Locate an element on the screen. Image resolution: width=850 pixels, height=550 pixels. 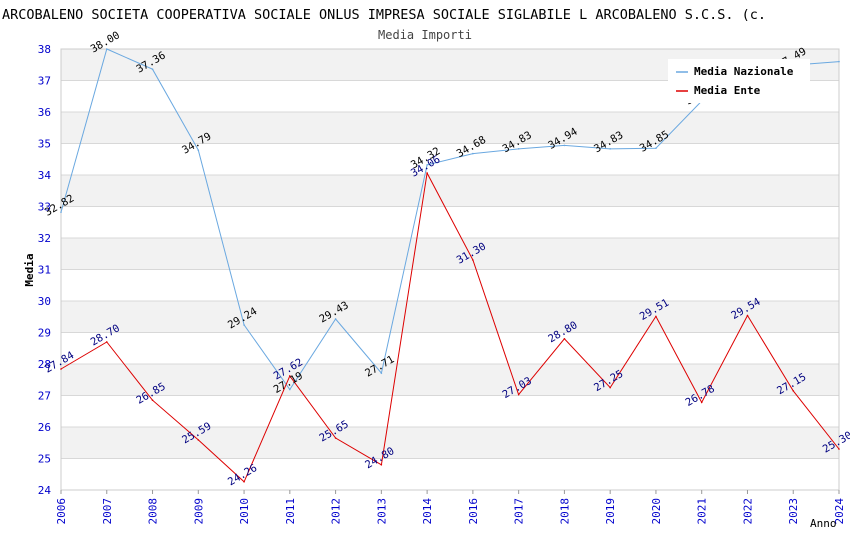
y-tick-label: 27 is located at coordinates (44, 396).